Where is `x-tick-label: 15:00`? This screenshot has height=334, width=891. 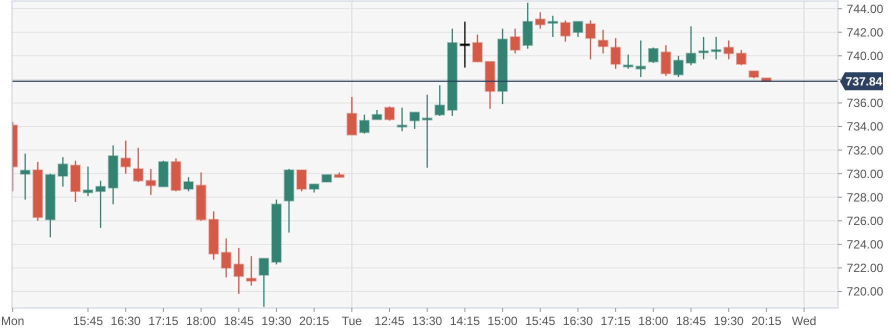
x-tick-label: 15:00 is located at coordinates (503, 321).